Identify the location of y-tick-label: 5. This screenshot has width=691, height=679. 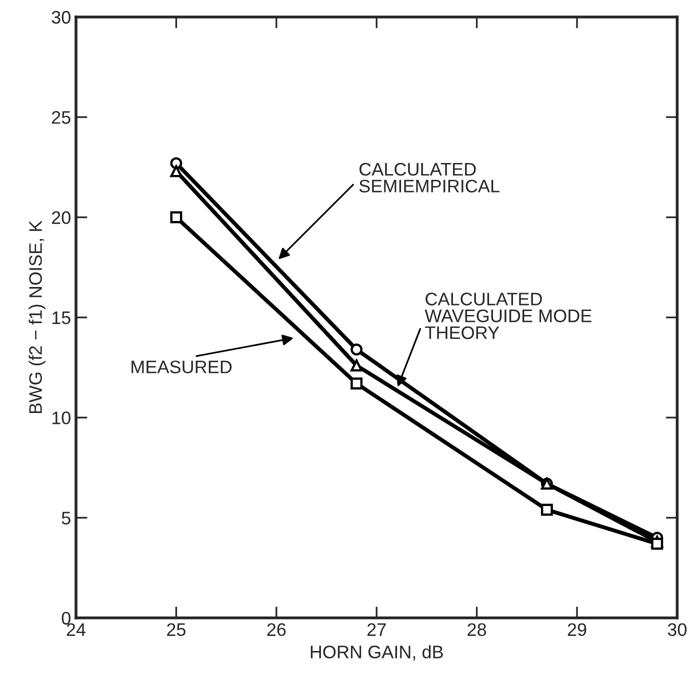
(66, 518).